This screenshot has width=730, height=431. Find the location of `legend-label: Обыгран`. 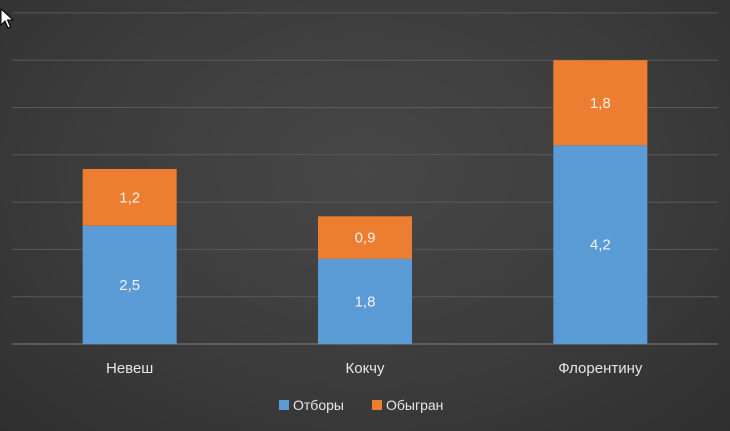

legend-label: Обыгран is located at coordinates (414, 405).